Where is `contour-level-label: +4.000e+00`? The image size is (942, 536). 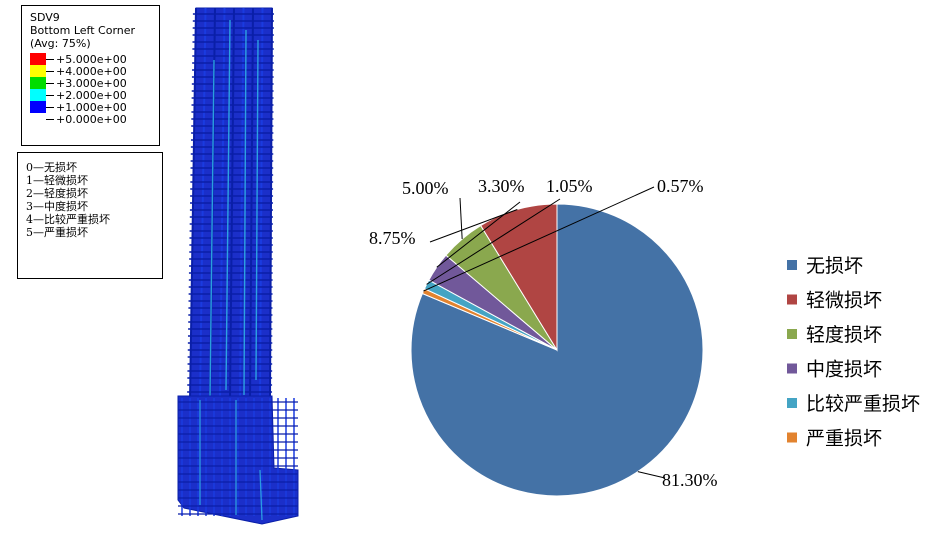 contour-level-label: +4.000e+00 is located at coordinates (91, 71).